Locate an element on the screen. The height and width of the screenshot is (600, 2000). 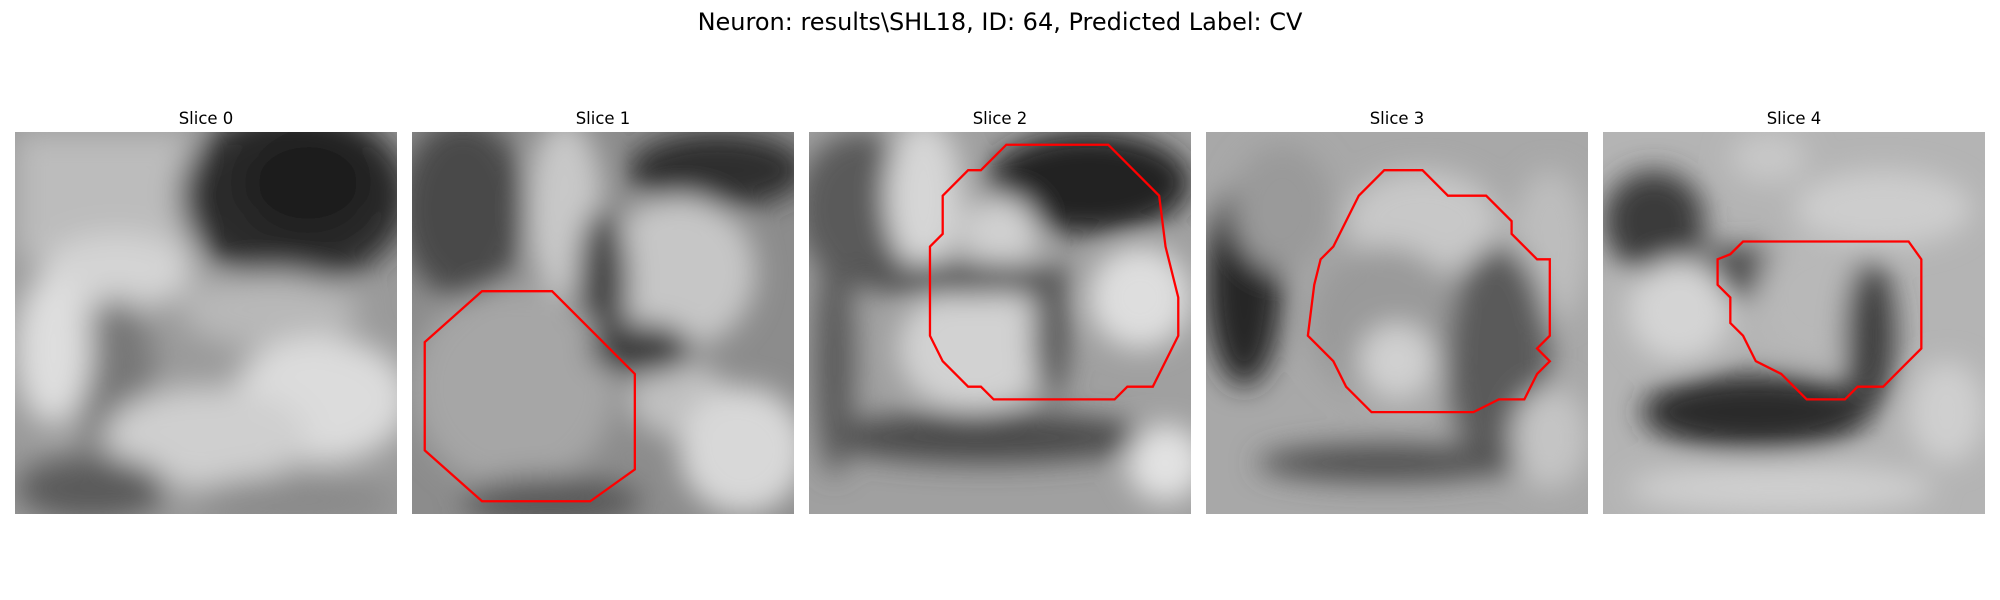
slice-panel-1: Slice 1 is located at coordinates (603, 311).